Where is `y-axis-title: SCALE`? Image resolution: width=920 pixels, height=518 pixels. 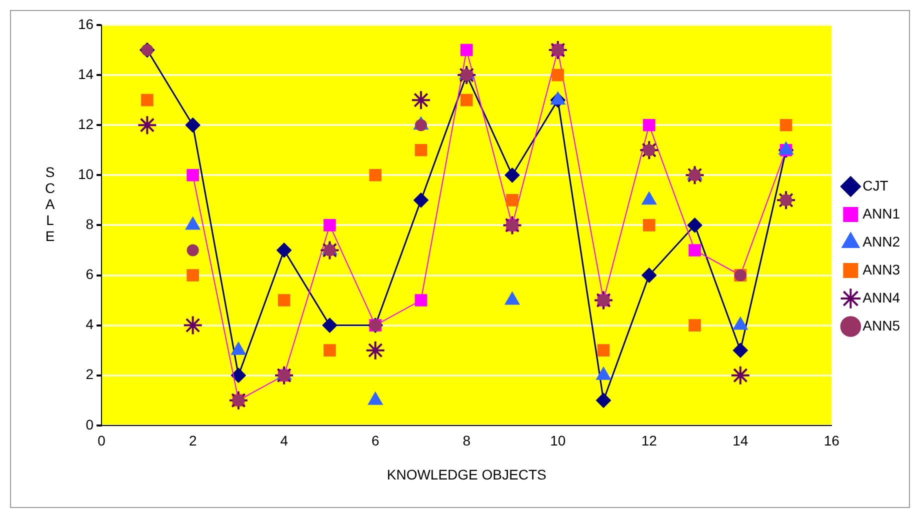 y-axis-title: SCALE is located at coordinates (50, 204).